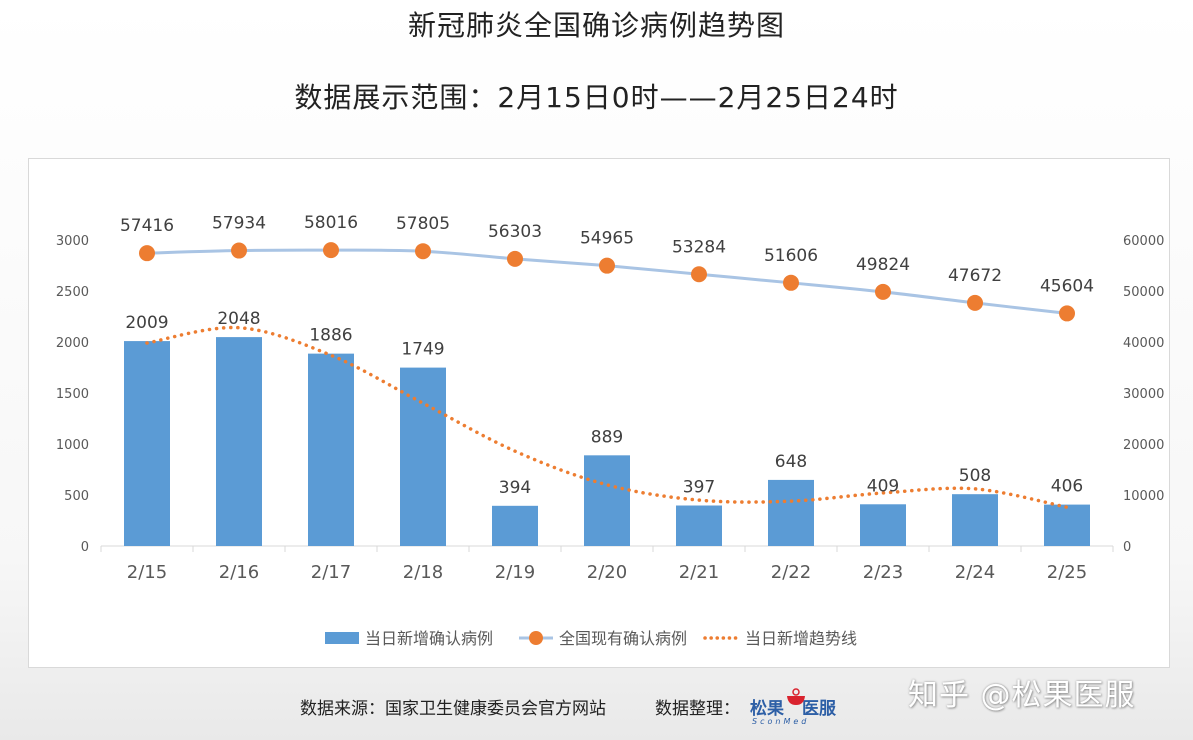 This screenshot has width=1193, height=740. Describe the element at coordinates (596, 25) in the screenshot. I see `chart-title: 新冠肺炎全国确诊病例趋势图` at that location.